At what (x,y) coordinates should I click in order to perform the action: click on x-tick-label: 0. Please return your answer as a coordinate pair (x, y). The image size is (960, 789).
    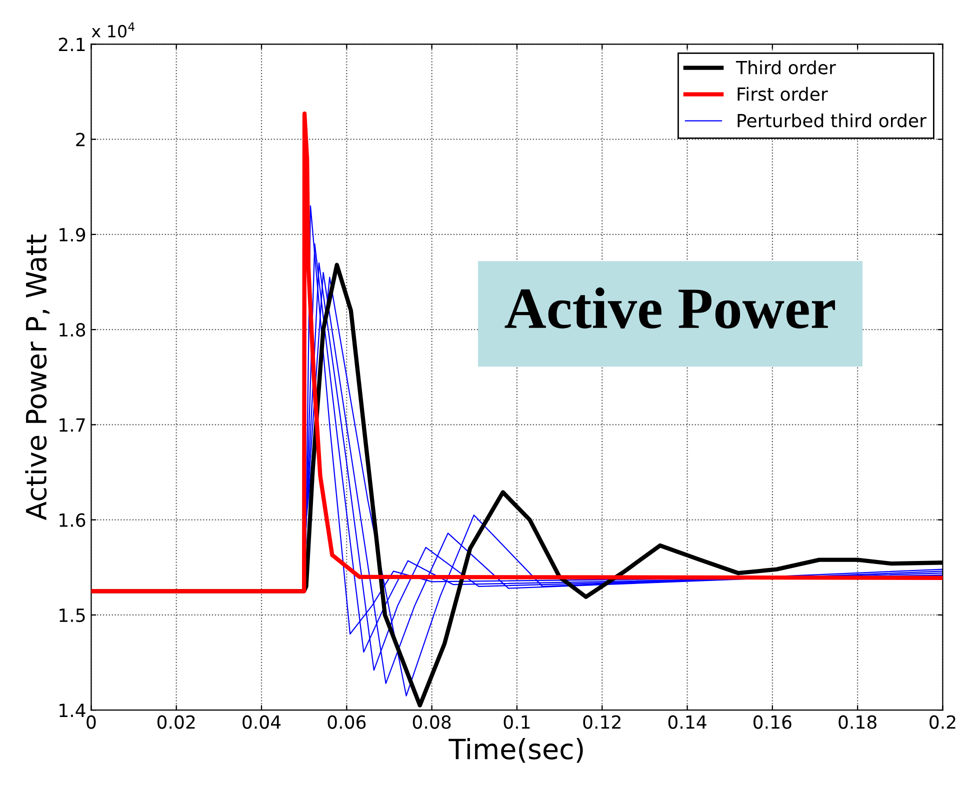
    Looking at the image, I should click on (91, 722).